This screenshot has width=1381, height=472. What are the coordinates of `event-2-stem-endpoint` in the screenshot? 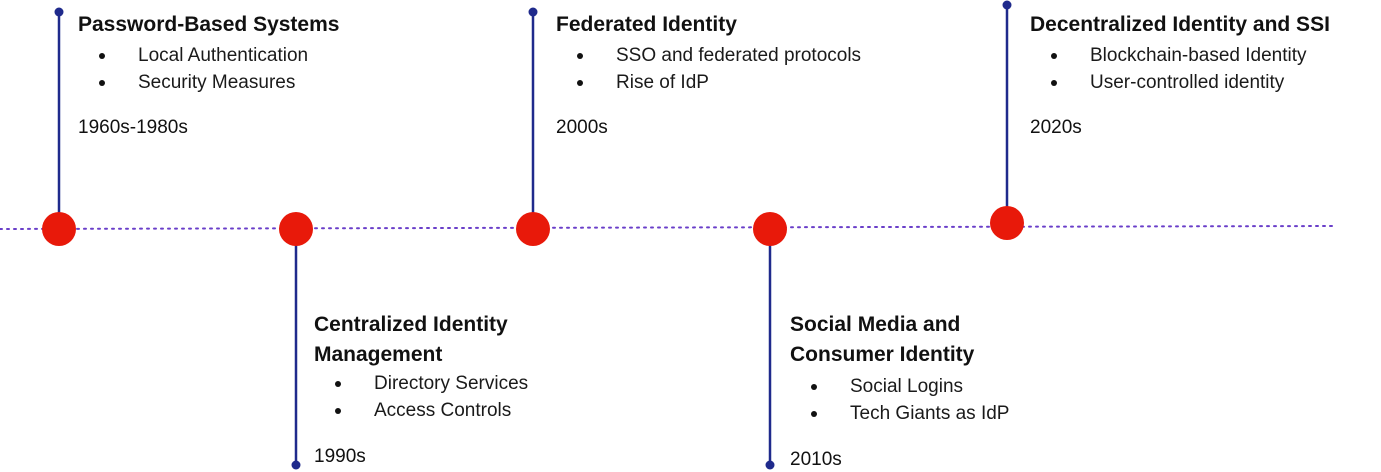 It's located at (296, 465).